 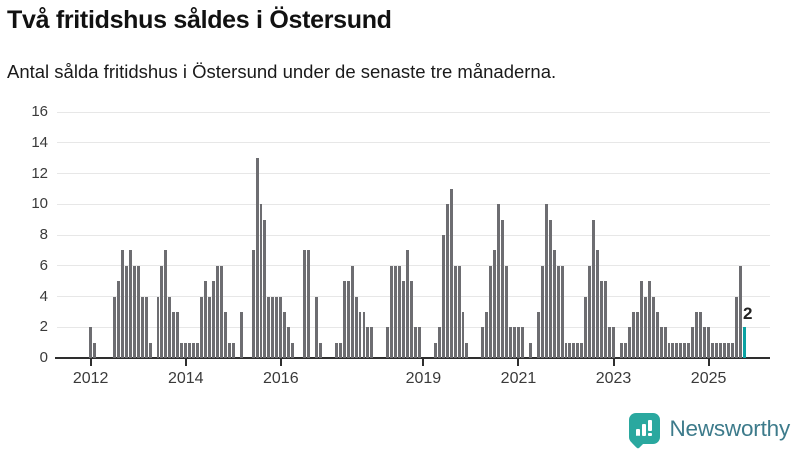 I want to click on x-axis-label: 2016, so click(x=281, y=378).